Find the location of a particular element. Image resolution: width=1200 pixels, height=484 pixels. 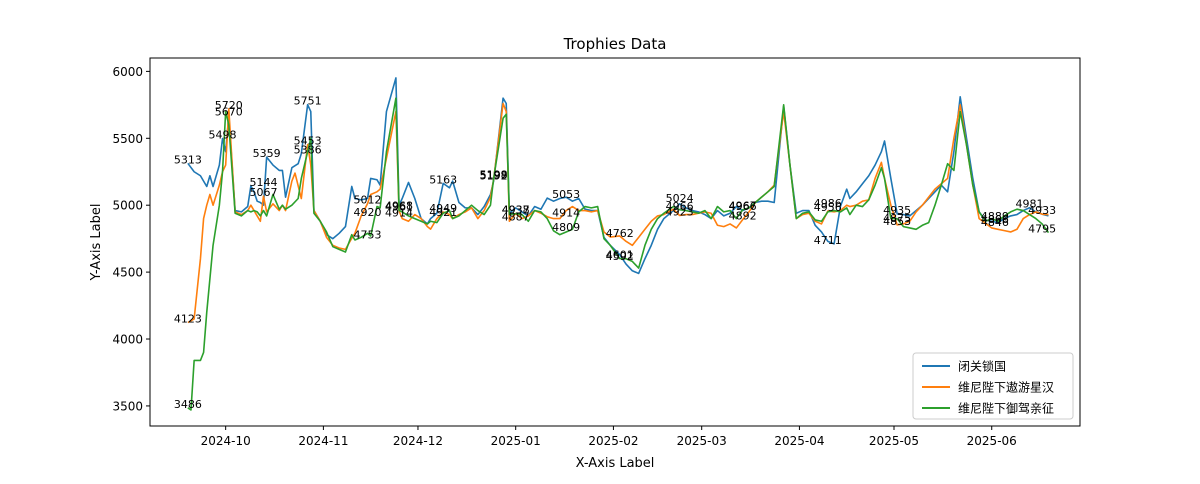

data-label: 4753 is located at coordinates (368, 234).